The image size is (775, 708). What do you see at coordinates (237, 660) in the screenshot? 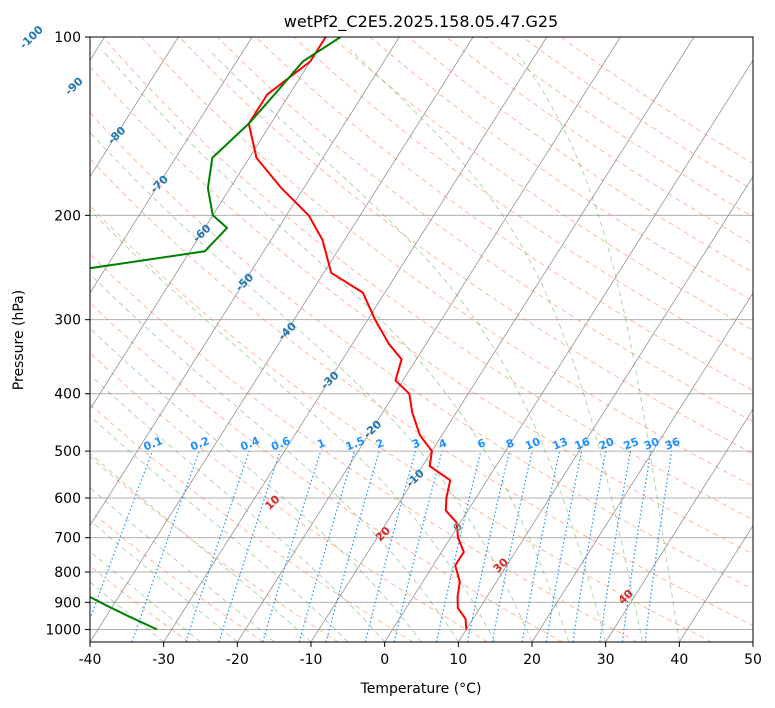
I see `x-tick-label: -20` at bounding box center [237, 660].